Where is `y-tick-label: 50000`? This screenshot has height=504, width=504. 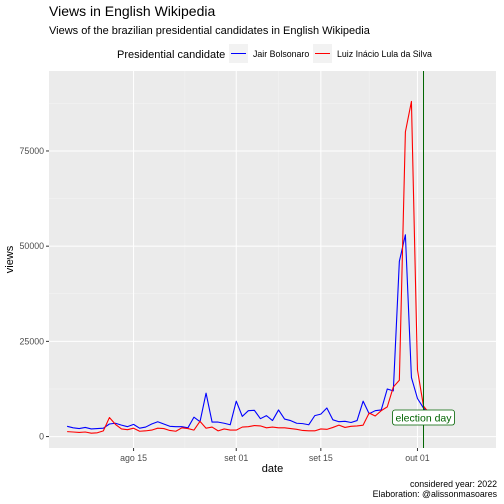 y-tick-label: 50000 is located at coordinates (32, 246).